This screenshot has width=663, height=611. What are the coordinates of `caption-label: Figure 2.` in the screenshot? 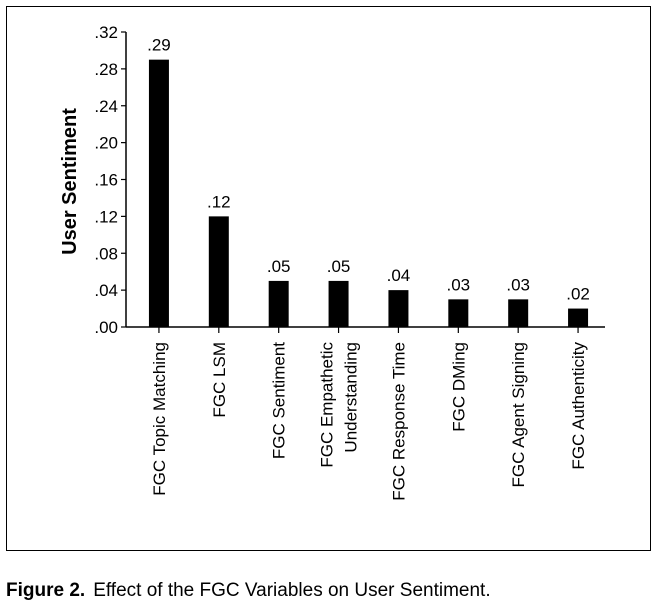 It's located at (46, 590).